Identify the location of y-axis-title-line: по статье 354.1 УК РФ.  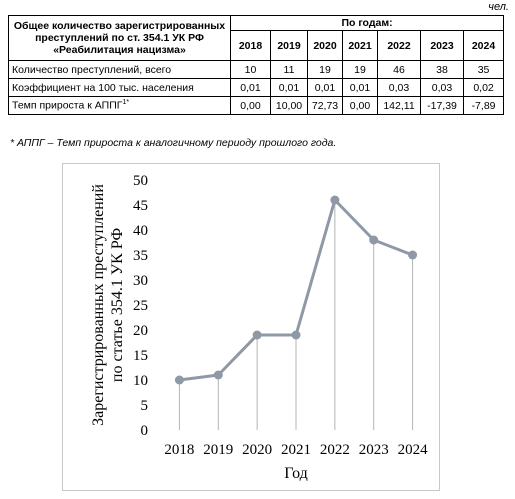
(117, 305).